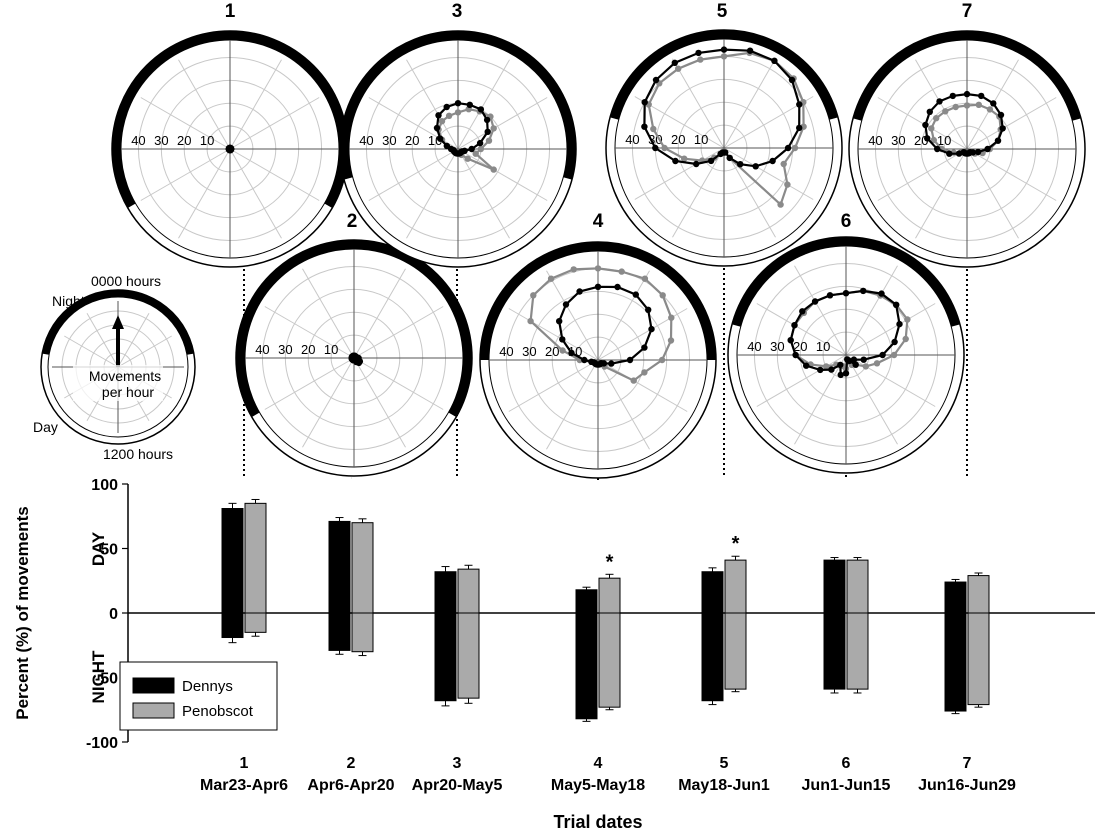 The width and height of the screenshot is (1099, 835). What do you see at coordinates (109, 550) in the screenshot?
I see `y-tick-label: 50` at bounding box center [109, 550].